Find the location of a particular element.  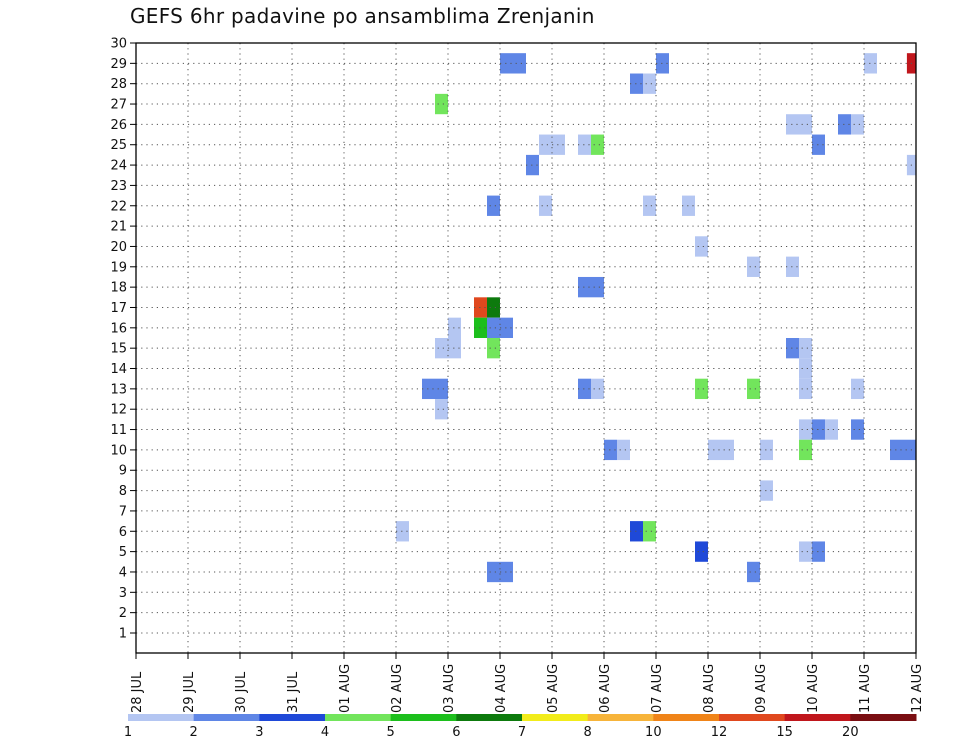

colorbar-label: 3 is located at coordinates (259, 732).